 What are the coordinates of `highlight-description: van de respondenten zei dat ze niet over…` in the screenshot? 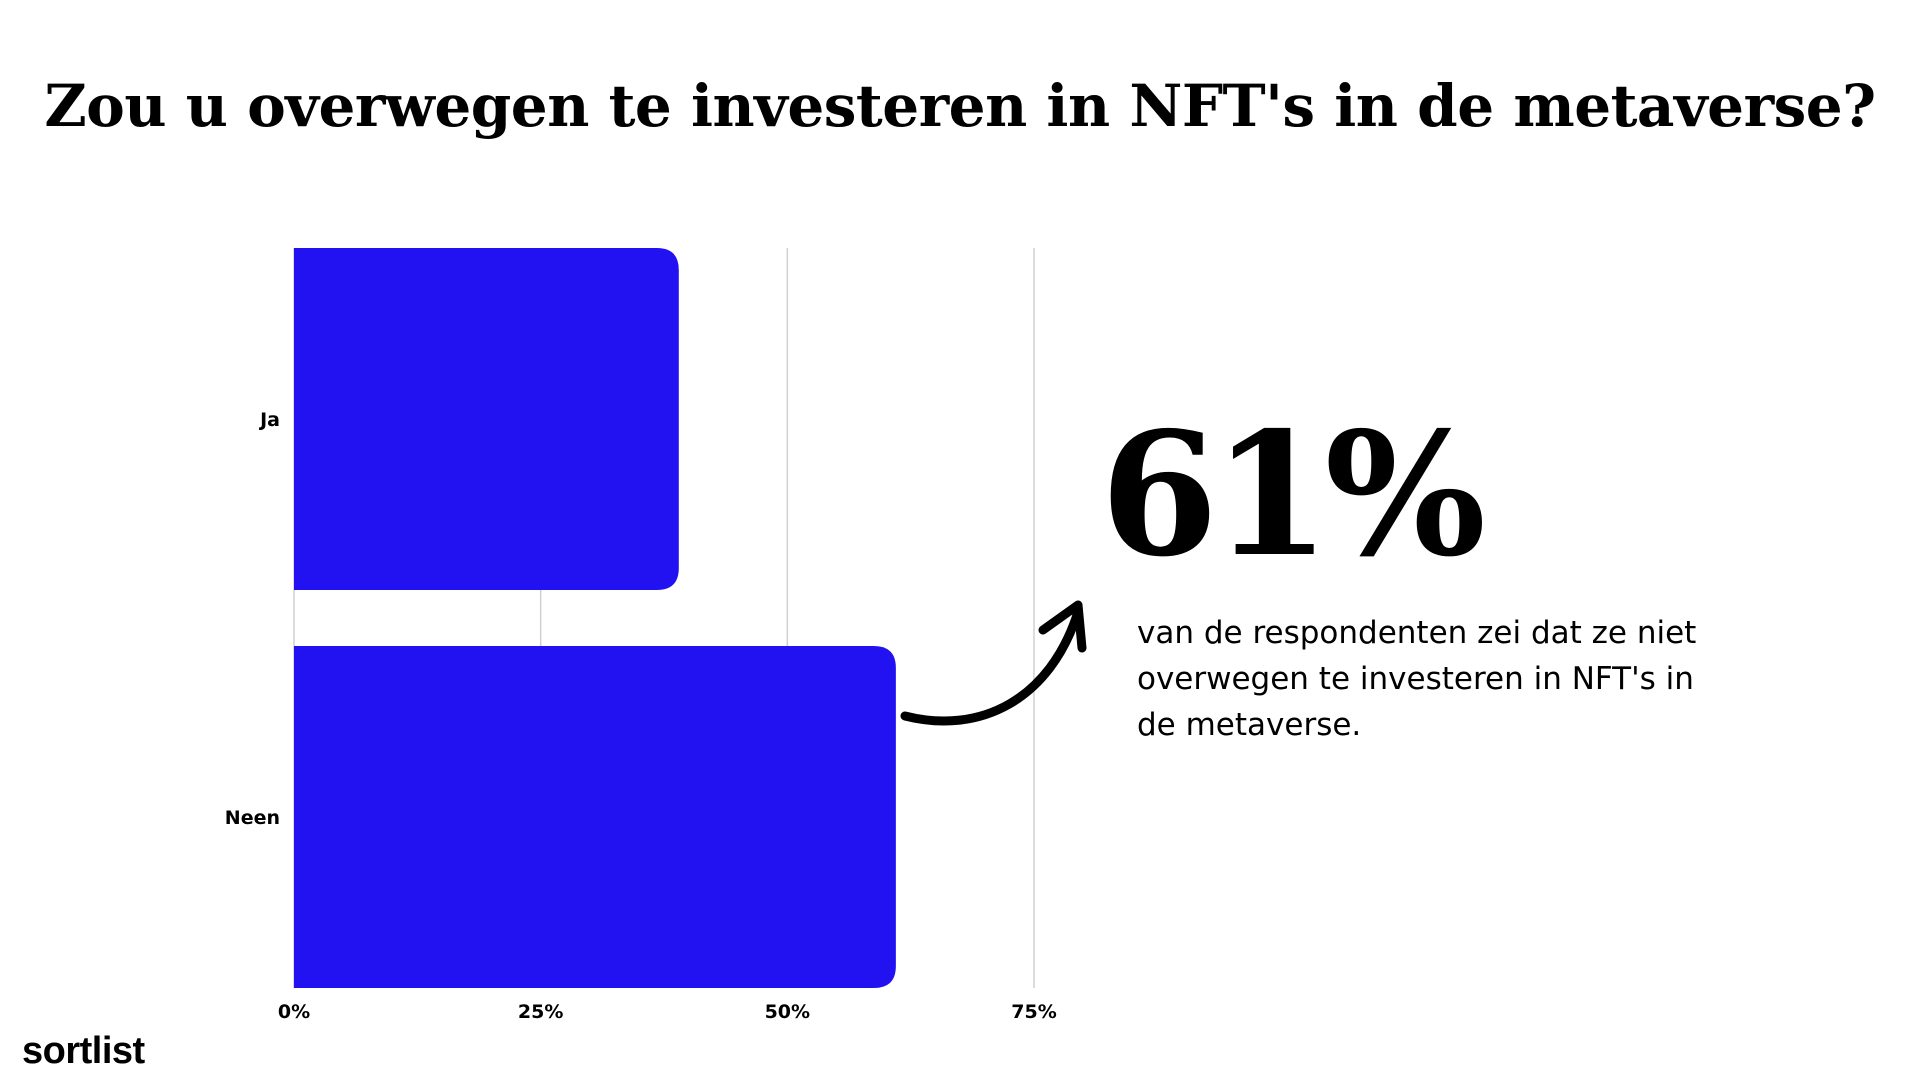 It's located at (1417, 679).